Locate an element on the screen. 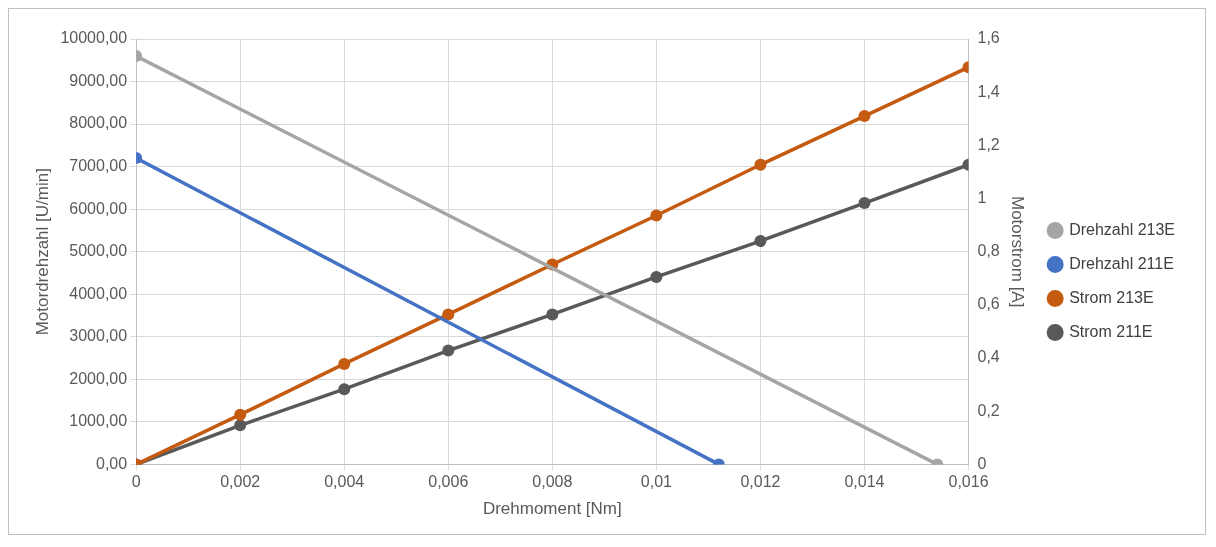 The height and width of the screenshot is (547, 1216). x-tick-label: 0,016 is located at coordinates (968, 482).